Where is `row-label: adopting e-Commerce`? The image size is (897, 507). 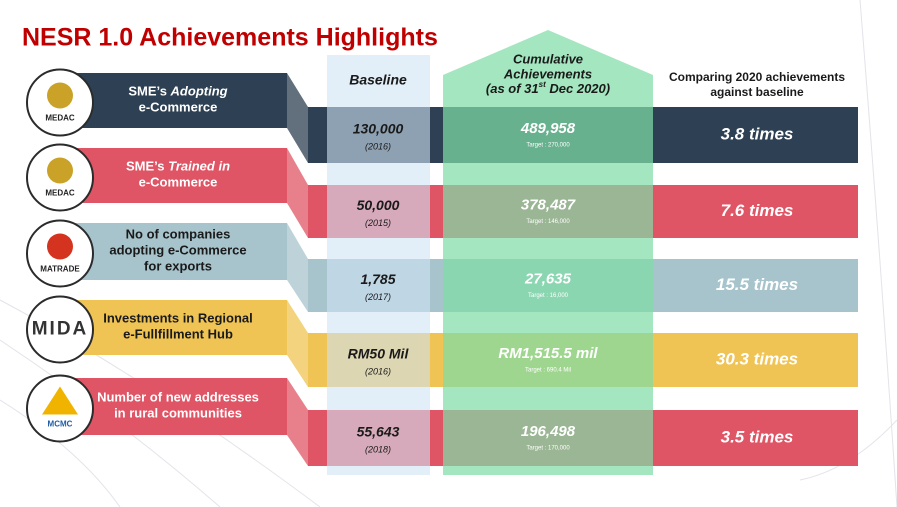 row-label: adopting e-Commerce is located at coordinates (177, 250).